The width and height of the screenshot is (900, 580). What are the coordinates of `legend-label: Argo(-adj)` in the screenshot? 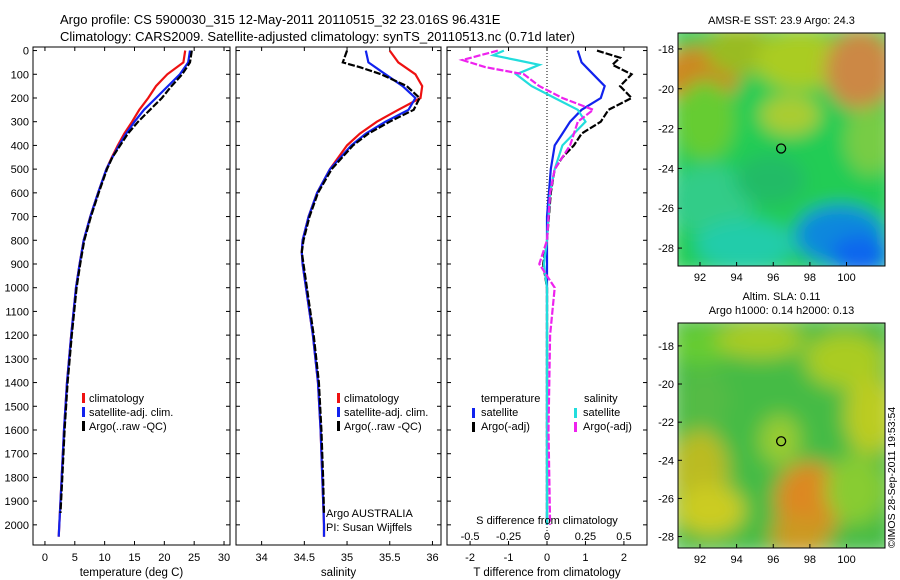 It's located at (505, 427).